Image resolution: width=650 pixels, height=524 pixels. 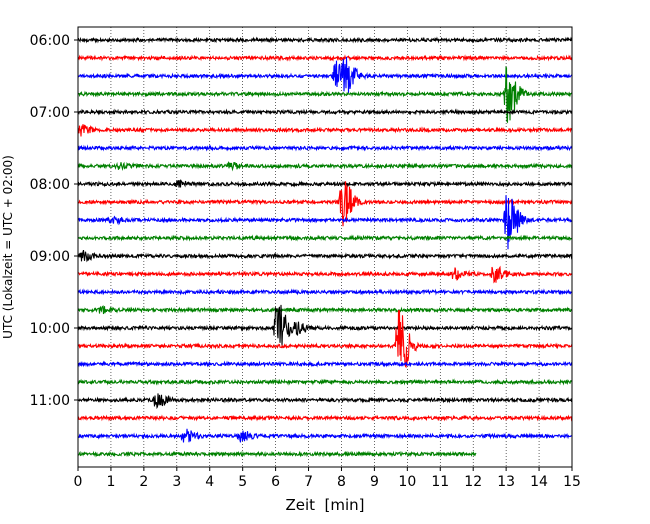 What do you see at coordinates (50, 257) in the screenshot?
I see `y-tick-label: 09:00` at bounding box center [50, 257].